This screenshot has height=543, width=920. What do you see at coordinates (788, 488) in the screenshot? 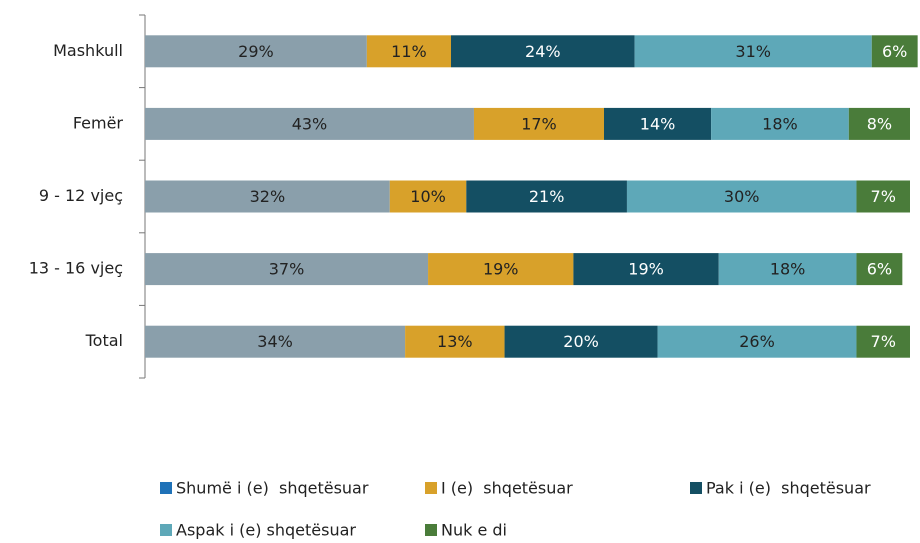
I see `legend-label: Pak i (e) shqetësuar` at bounding box center [788, 488].